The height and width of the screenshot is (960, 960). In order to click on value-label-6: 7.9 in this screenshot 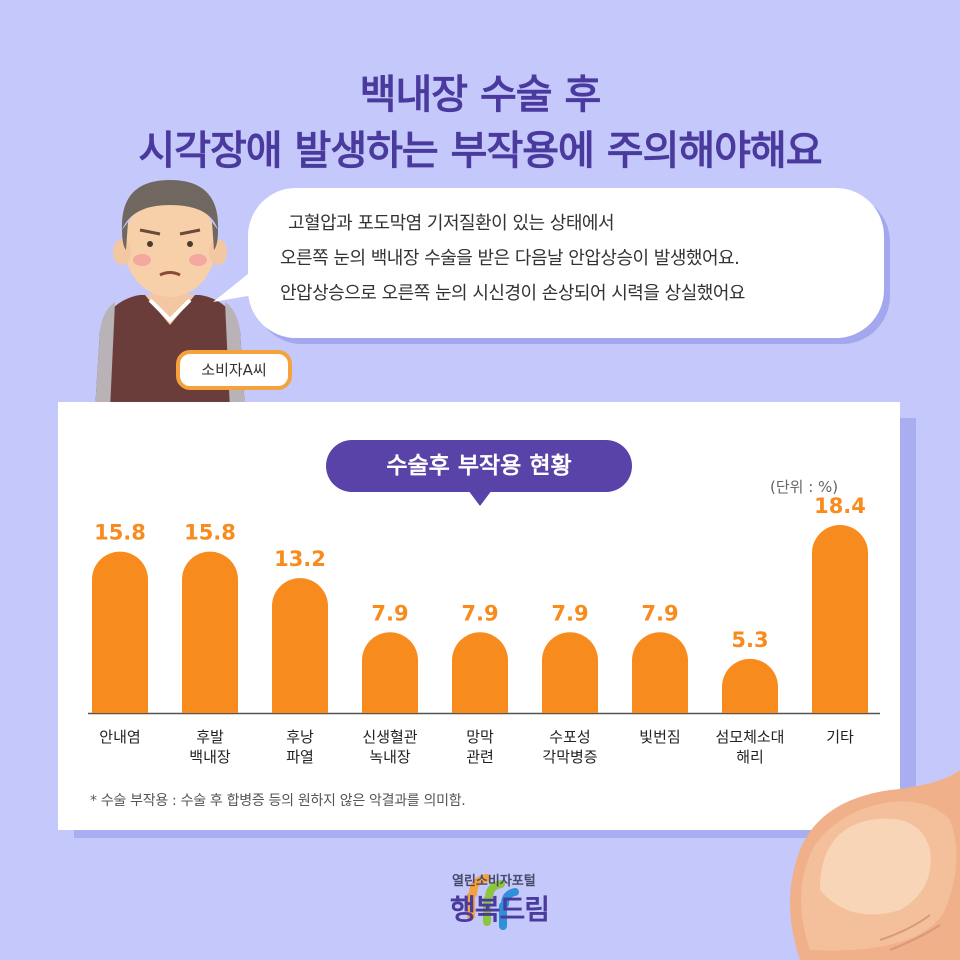, I will do `click(659, 613)`.